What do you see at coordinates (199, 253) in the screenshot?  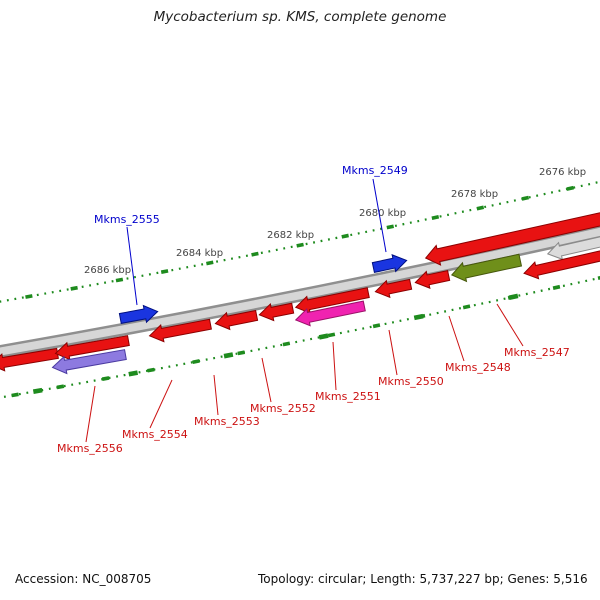 I see `scale-label-2684: 2684 kbp` at bounding box center [199, 253].